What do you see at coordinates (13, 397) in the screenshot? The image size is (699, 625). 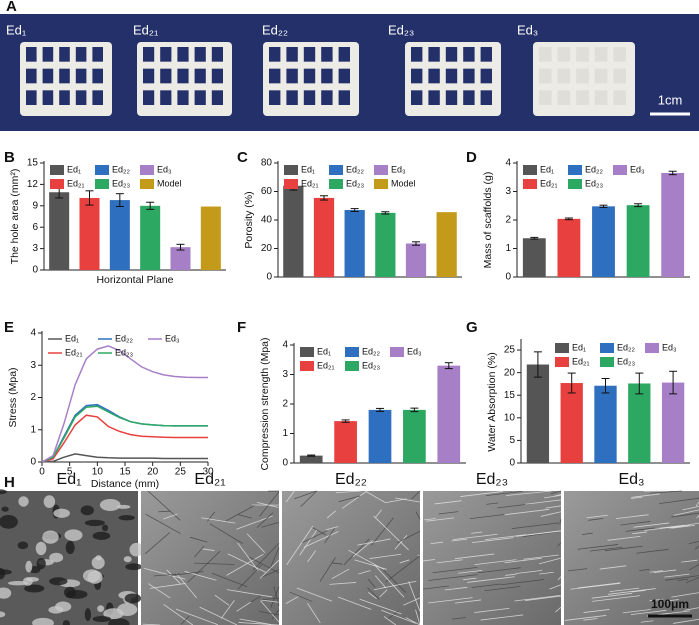 I see `y-axis-label: Stress (Mpa)` at bounding box center [13, 397].